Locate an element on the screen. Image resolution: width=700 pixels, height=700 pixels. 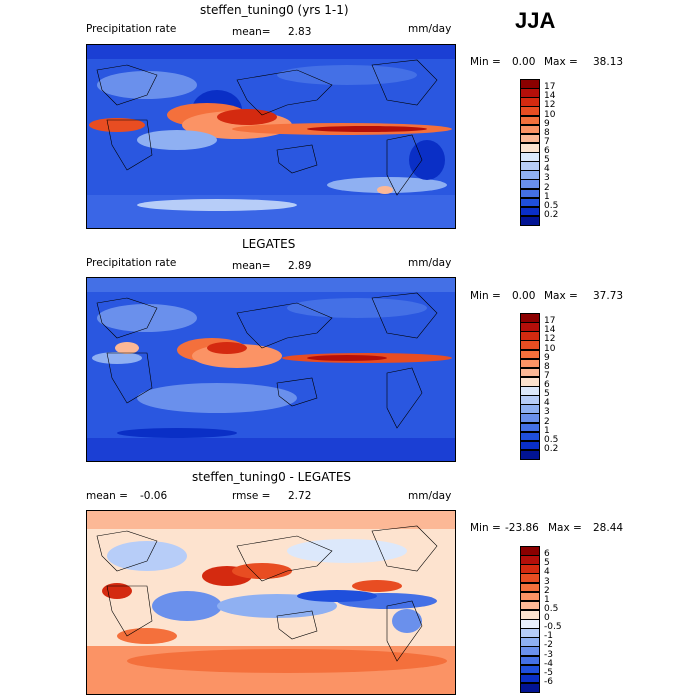
panel-2-colorbar-level-label: 17 is located at coordinates (550, 321).